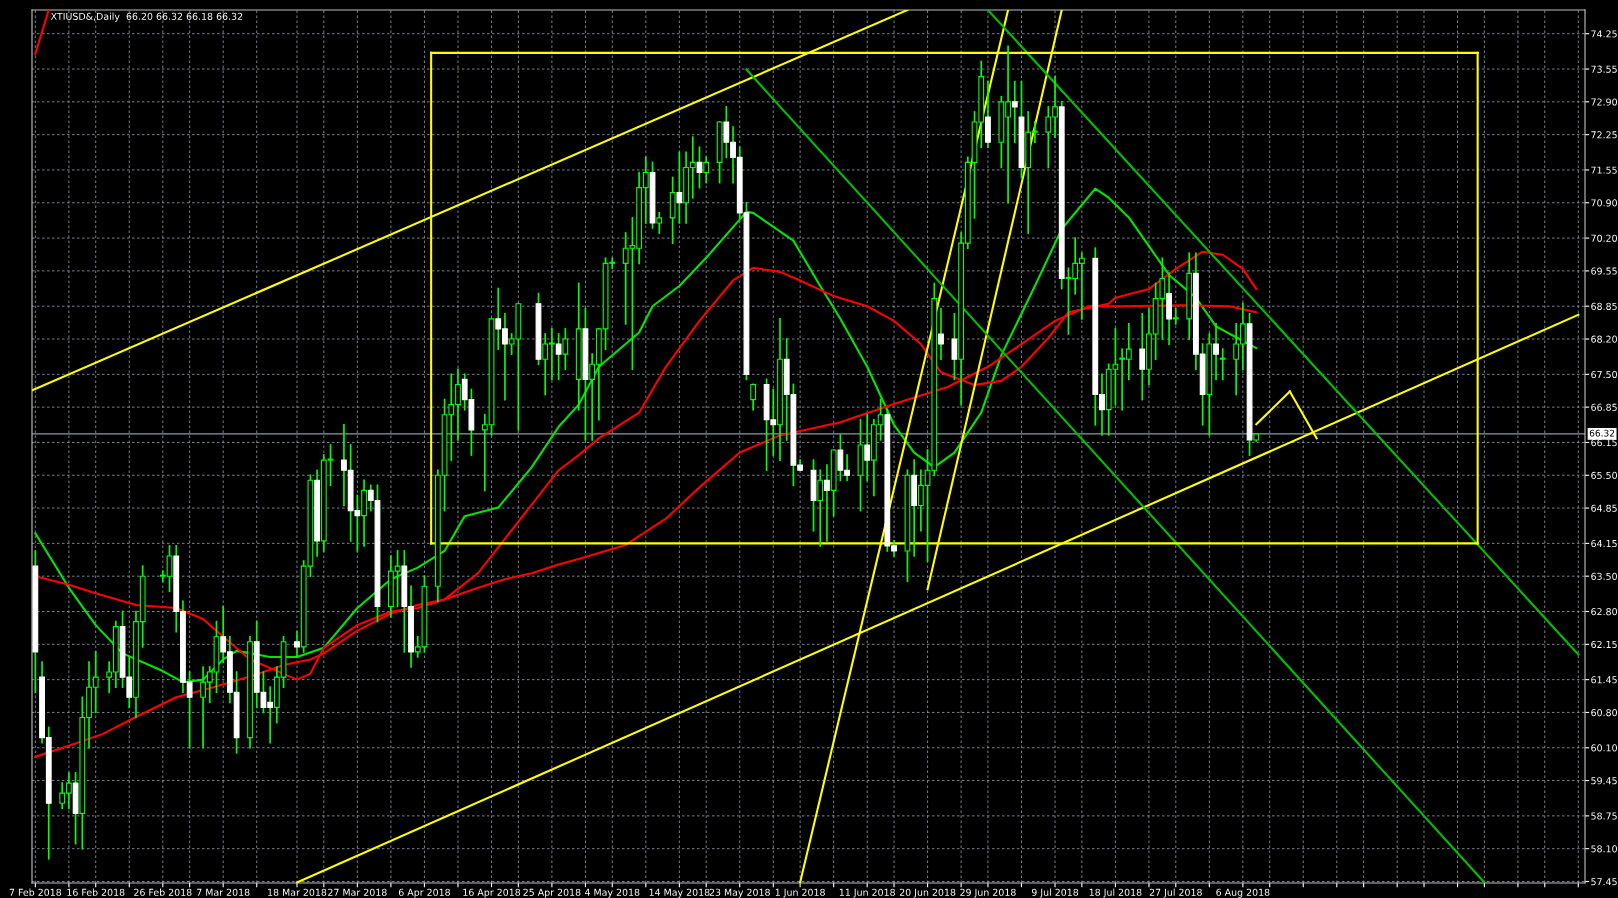  I want to click on x-tick-label: 27 Jul 2018, so click(1175, 893).